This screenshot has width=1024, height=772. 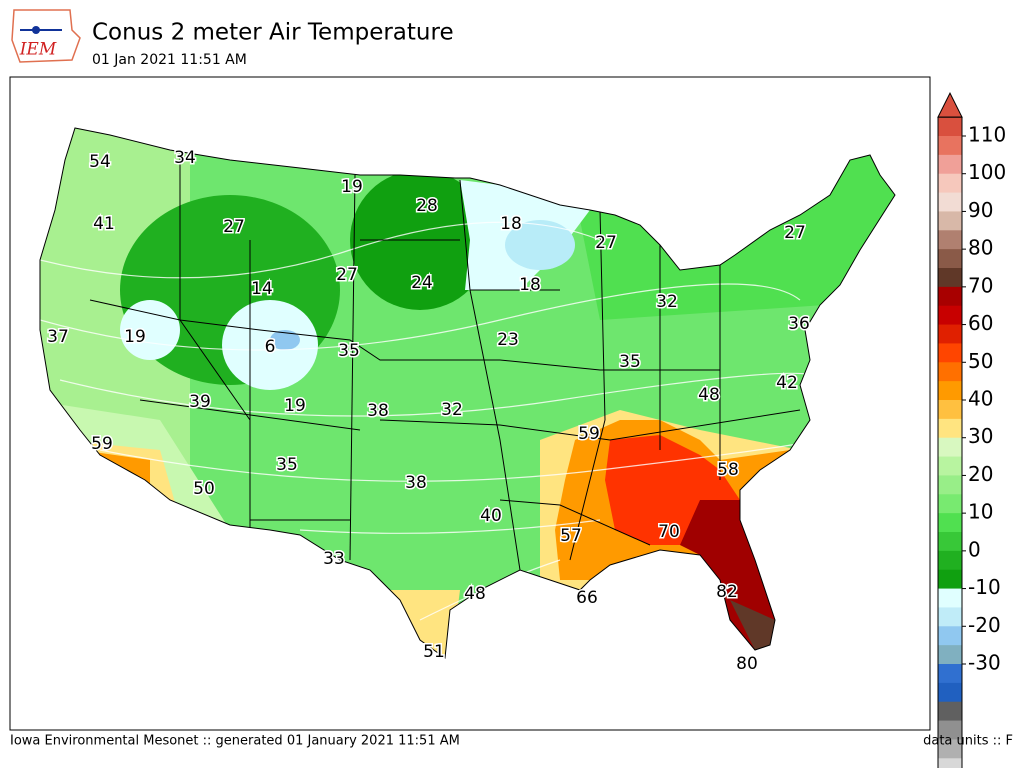 What do you see at coordinates (270, 347) in the screenshot?
I see `contour-label: 6` at bounding box center [270, 347].